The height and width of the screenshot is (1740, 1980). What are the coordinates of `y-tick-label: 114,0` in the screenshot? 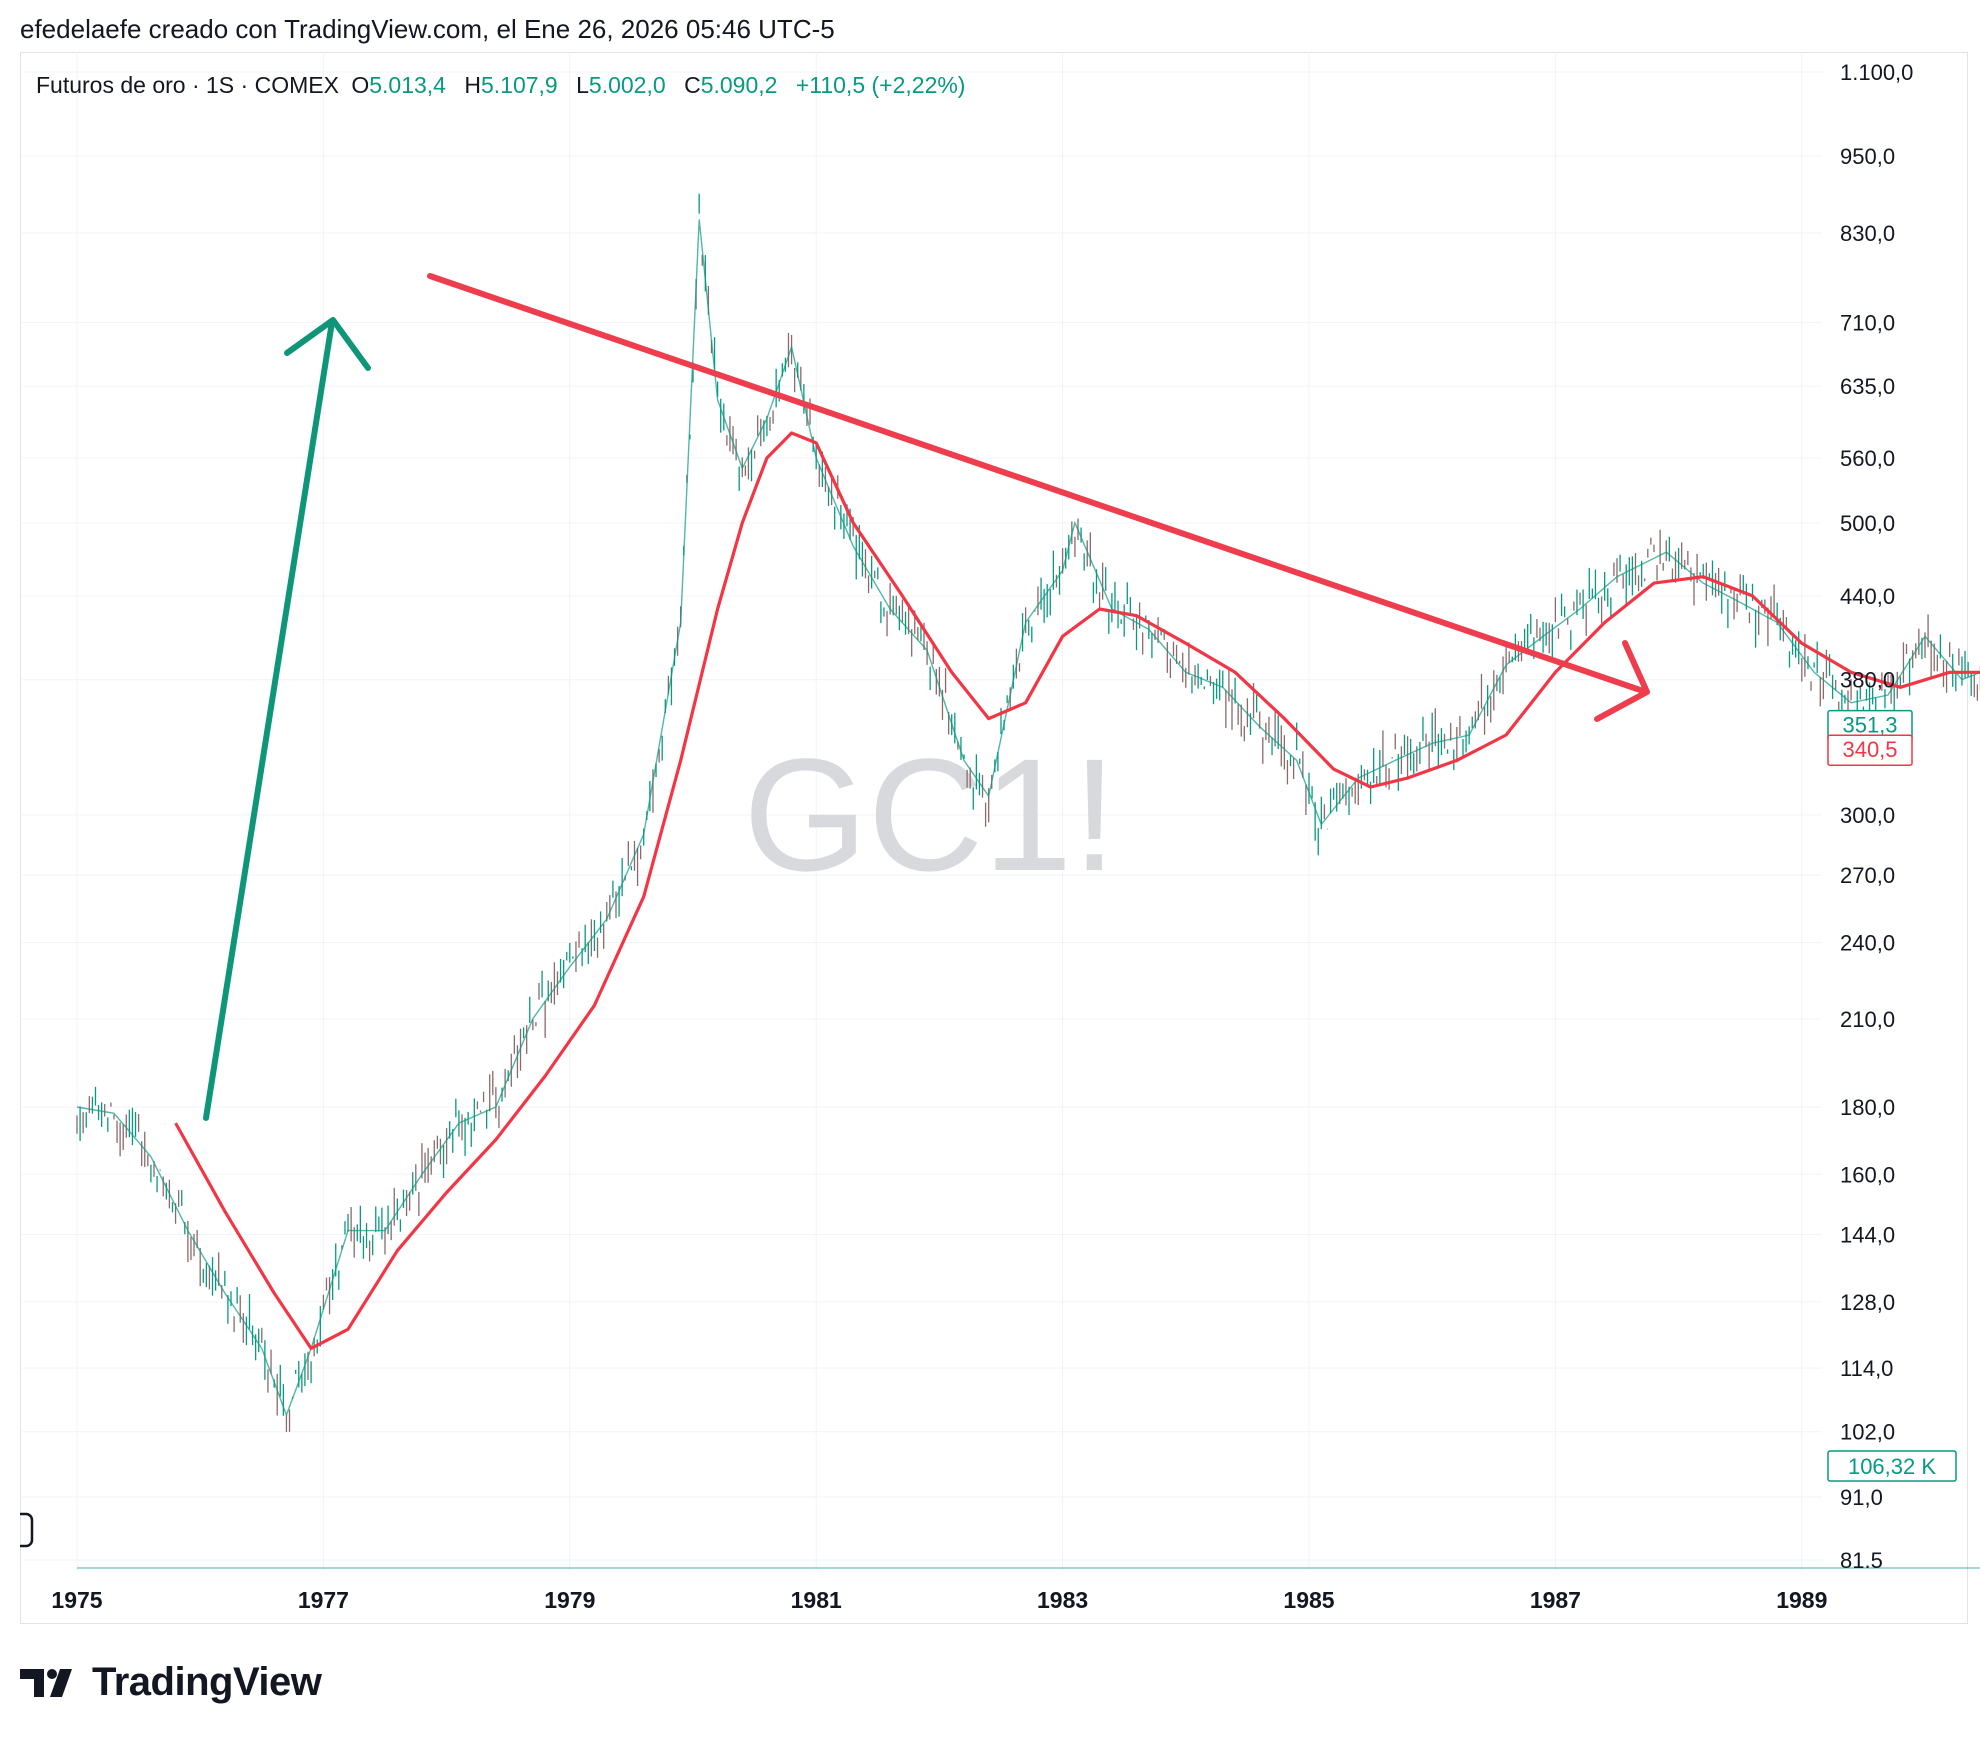 It's located at (1866, 1368).